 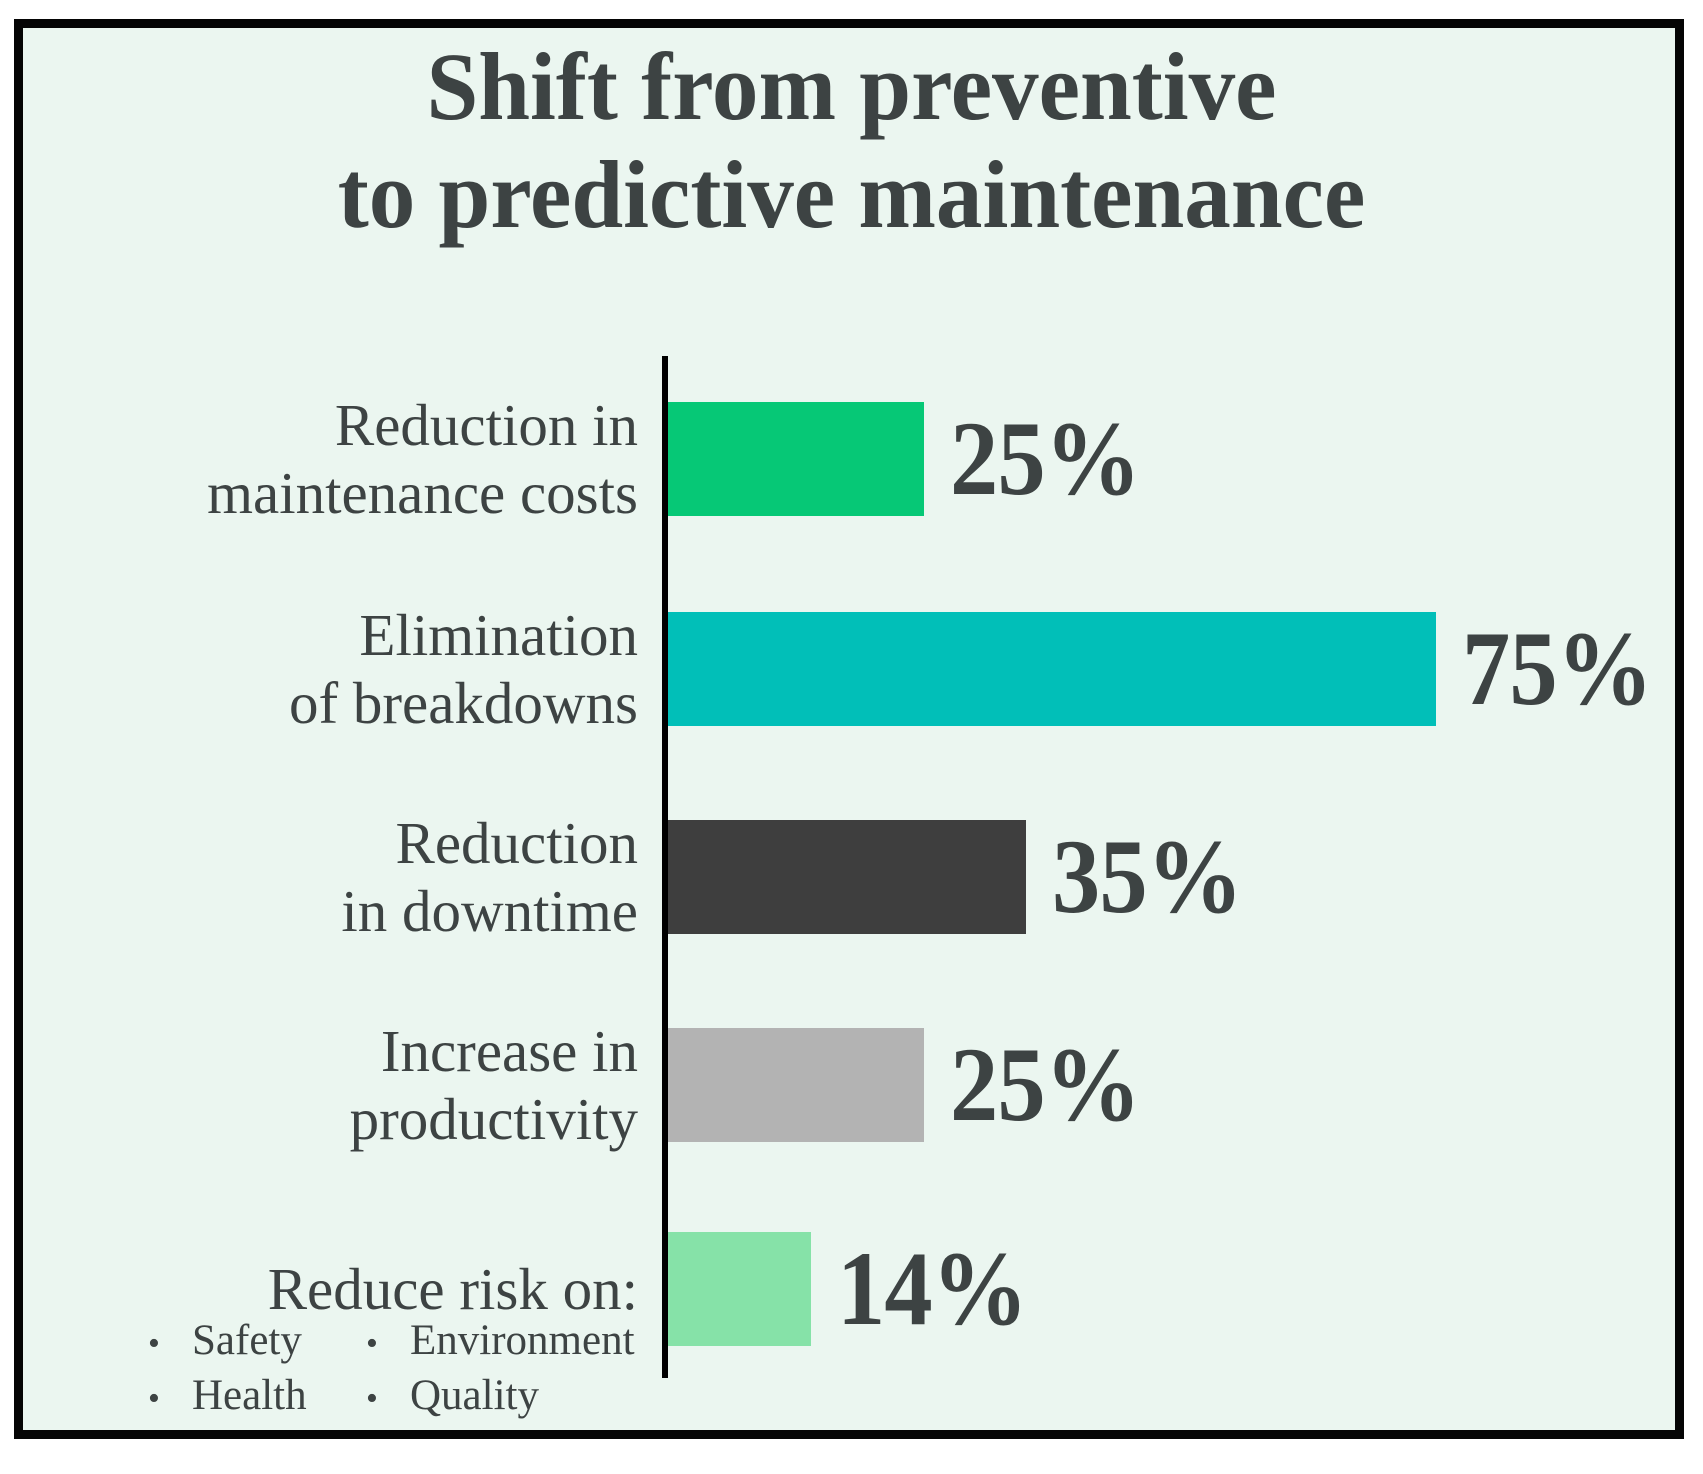 I want to click on risk-bullet-safety: • Safety, so click(x=257, y=1340).